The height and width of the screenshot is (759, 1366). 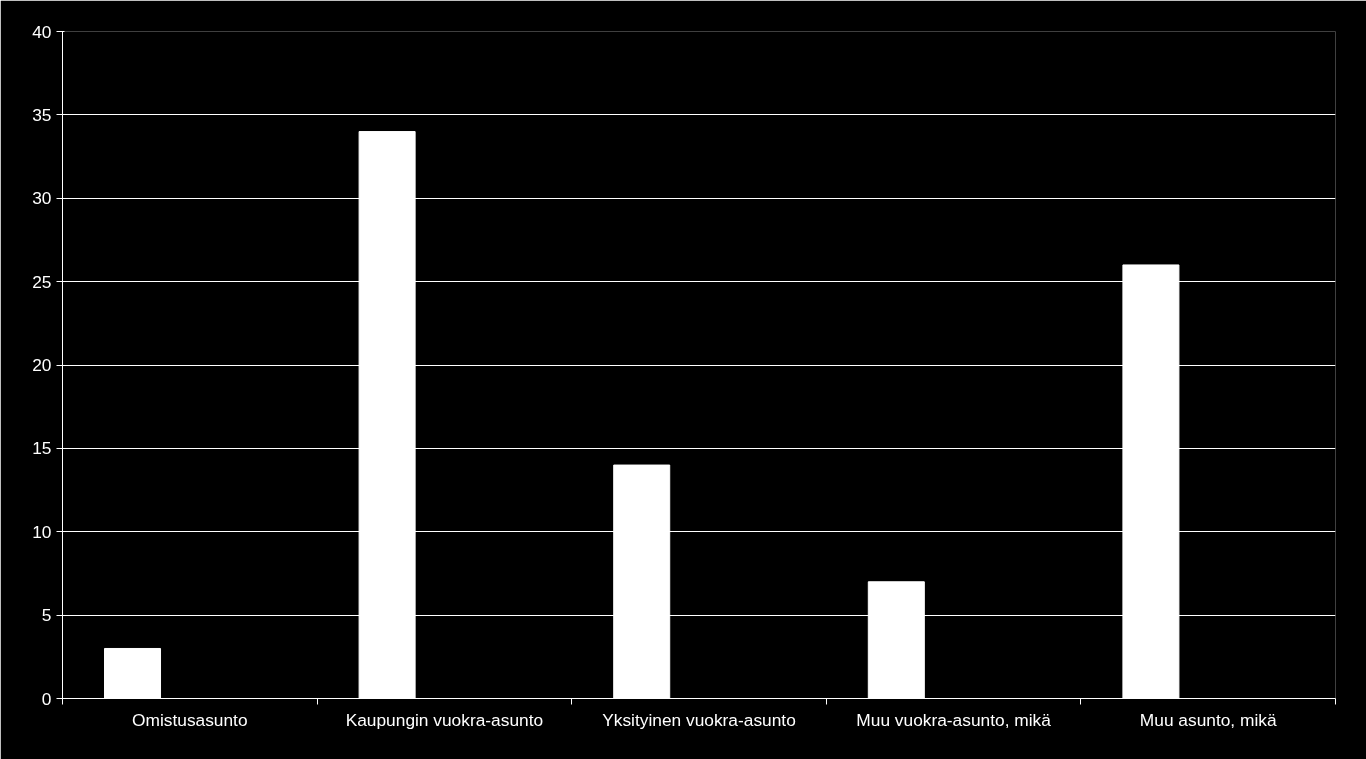 I want to click on y-tick-label: 30, so click(x=42, y=198).